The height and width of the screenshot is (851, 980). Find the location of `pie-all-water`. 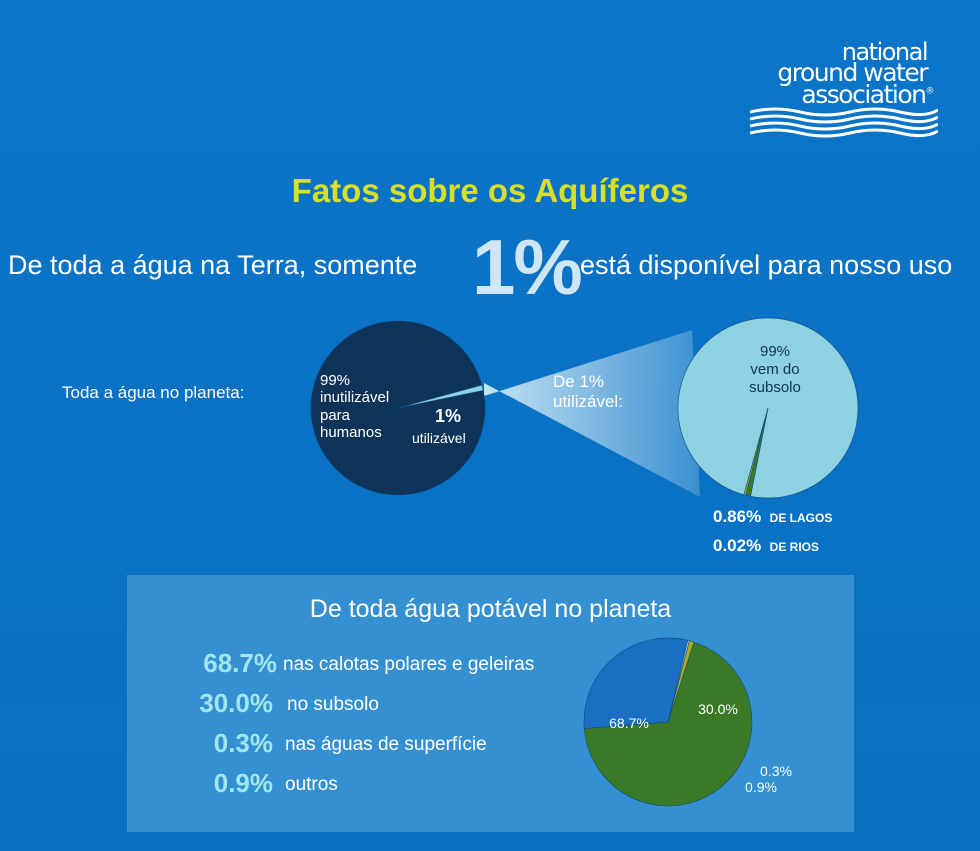

pie-all-water is located at coordinates (398, 408).